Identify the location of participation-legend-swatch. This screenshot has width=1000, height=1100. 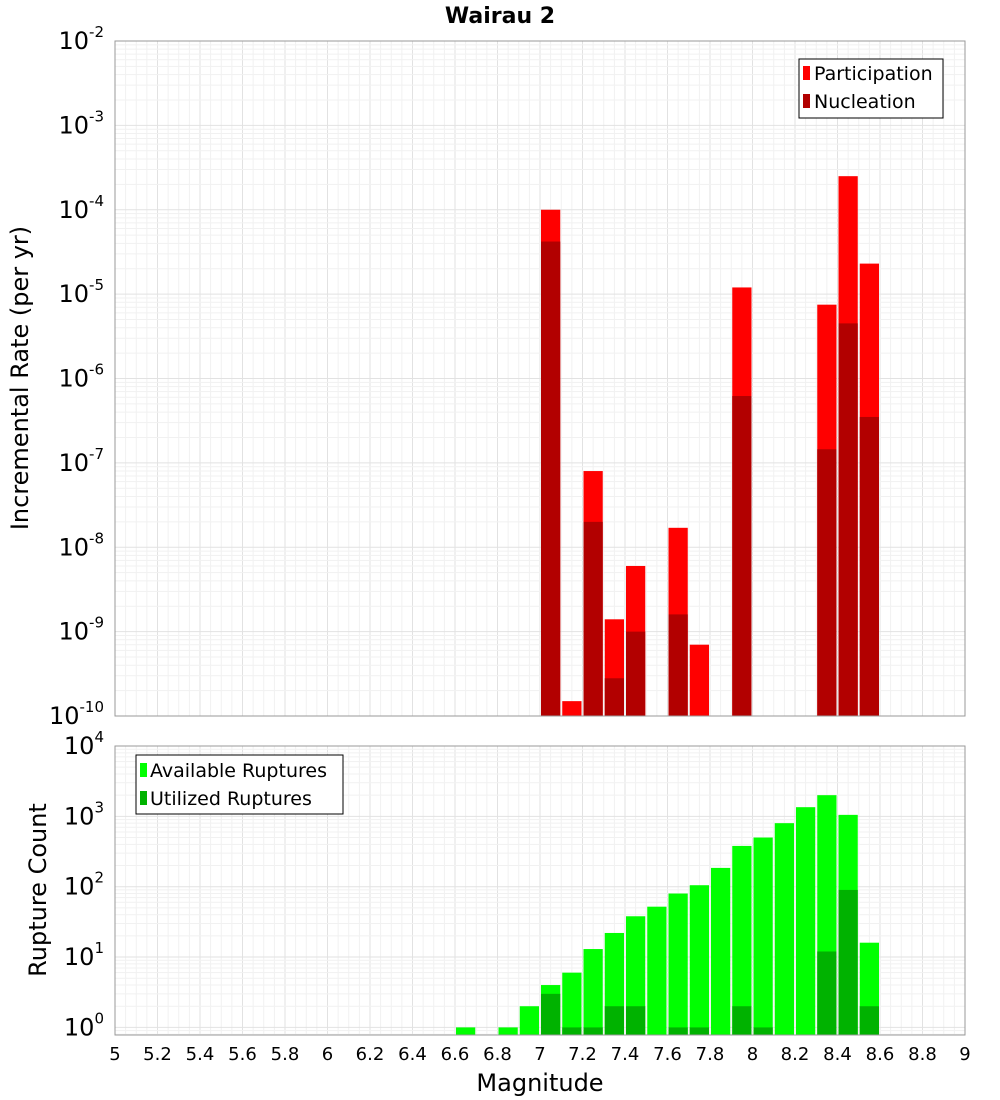
(806, 73).